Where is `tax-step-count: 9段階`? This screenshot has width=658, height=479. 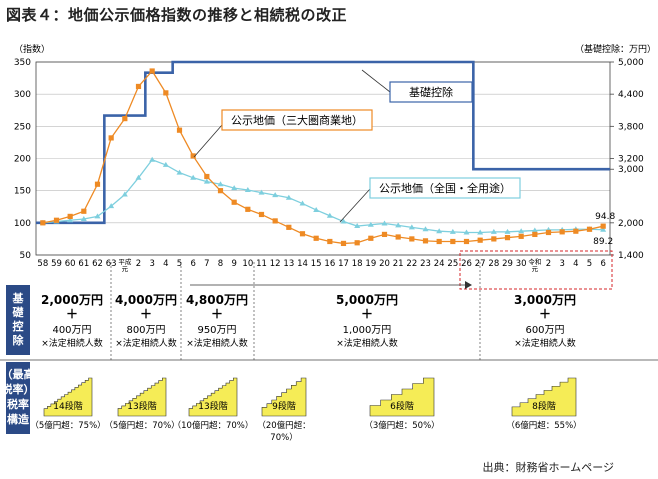 tax-step-count: 9段階 is located at coordinates (284, 406).